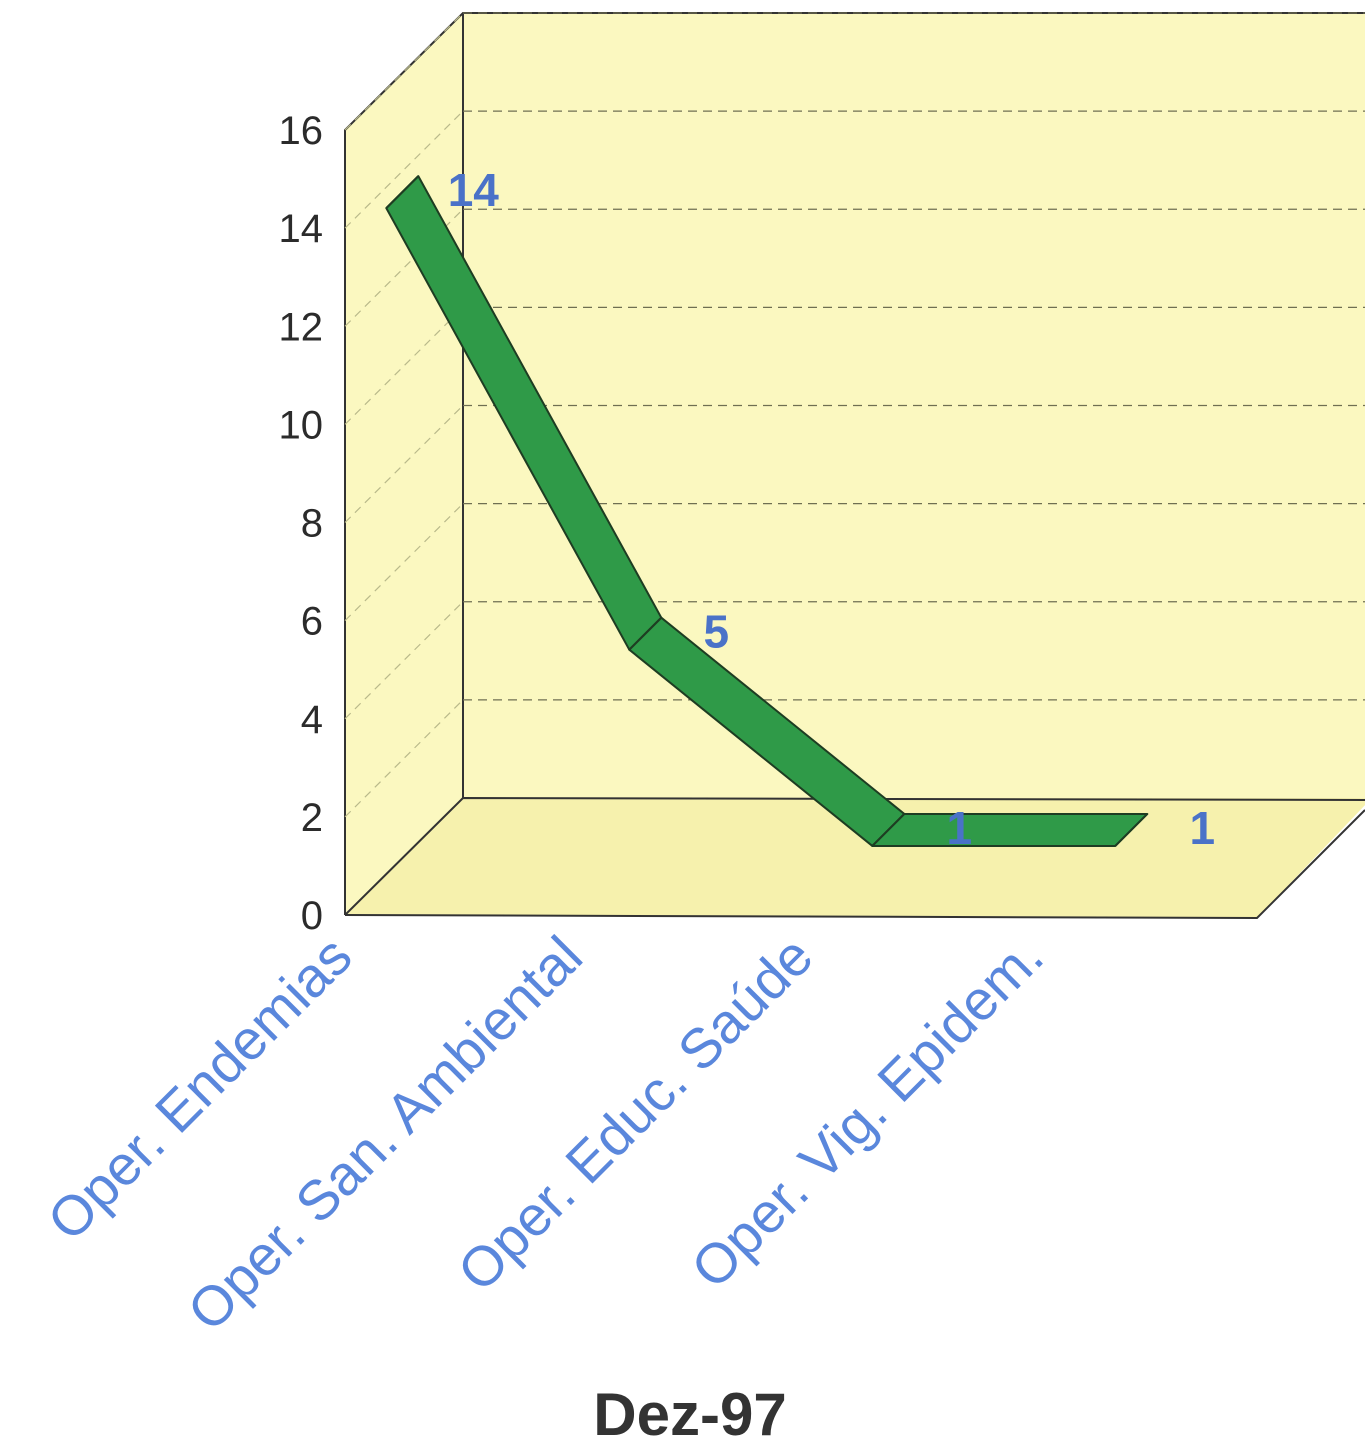 The image size is (1365, 1442). I want to click on y-axis-ticks: 0 2 4 6 8 10 12 14 16, so click(301, 523).